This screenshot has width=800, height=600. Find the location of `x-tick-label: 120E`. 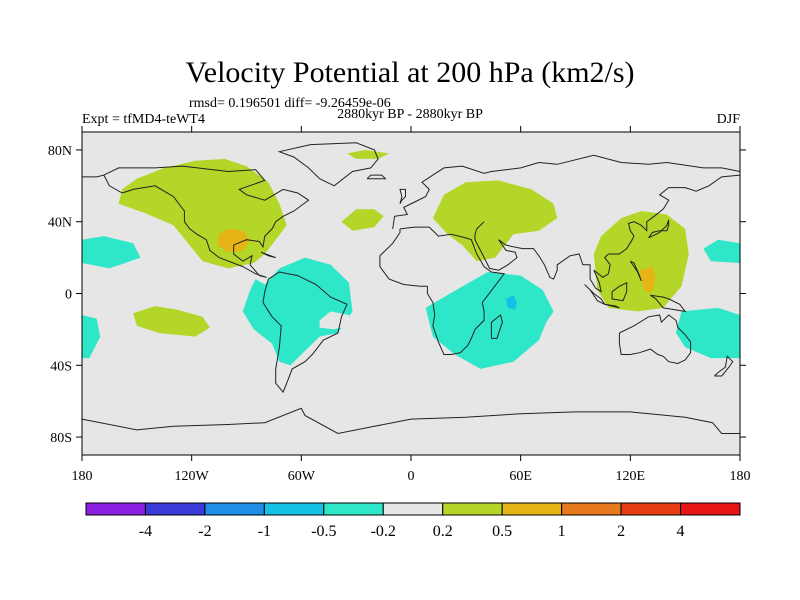

x-tick-label: 120E is located at coordinates (631, 476).